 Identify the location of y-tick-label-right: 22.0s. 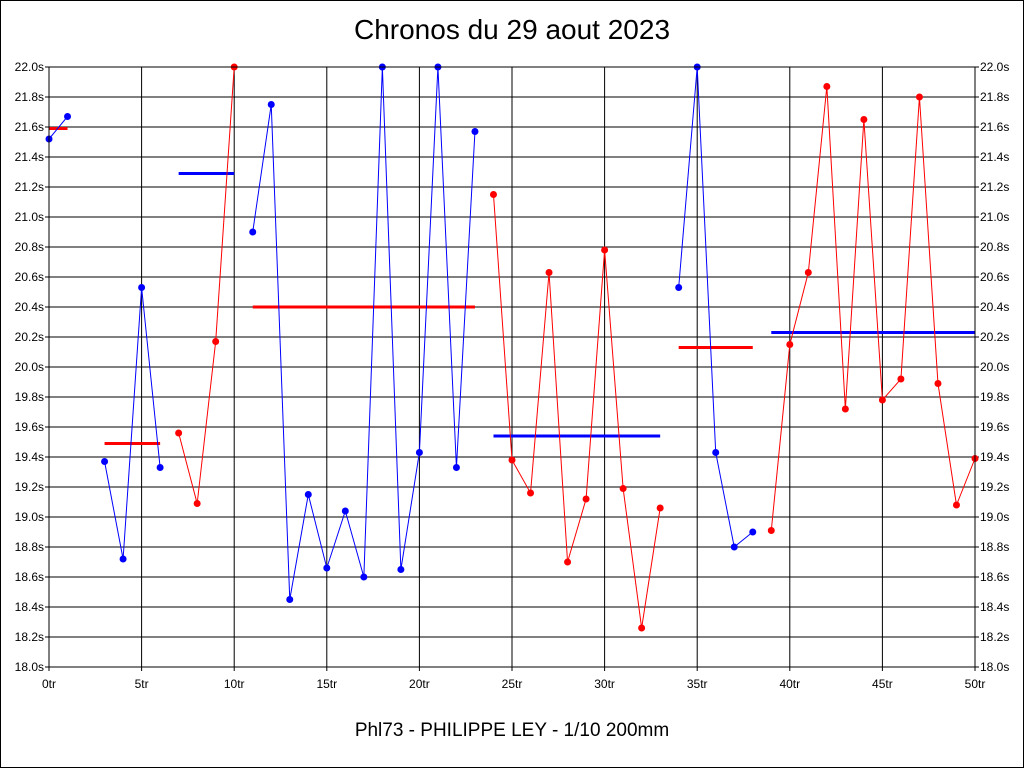
(994, 67).